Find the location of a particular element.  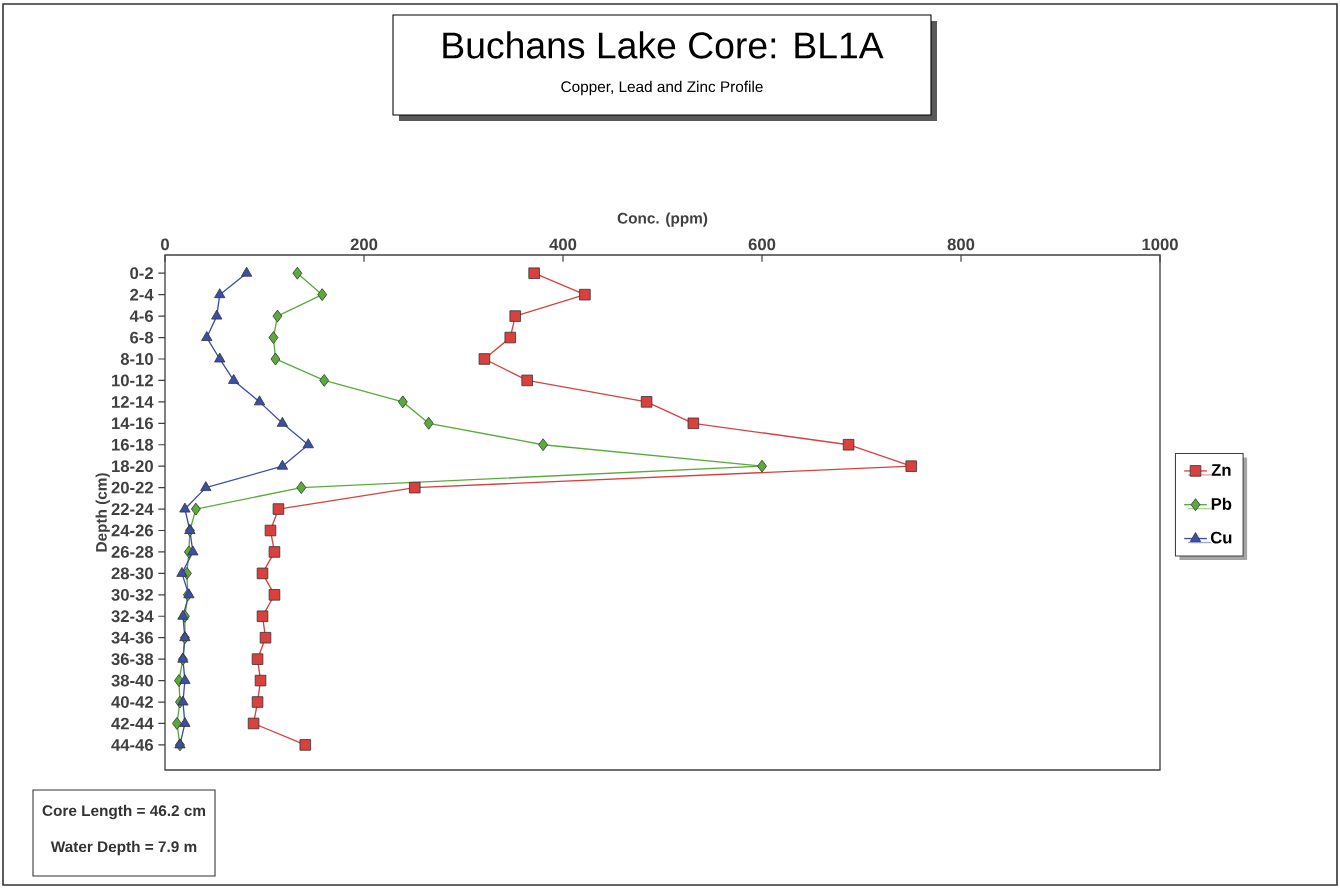

y-tick-label: 12-14 is located at coordinates (133, 402).